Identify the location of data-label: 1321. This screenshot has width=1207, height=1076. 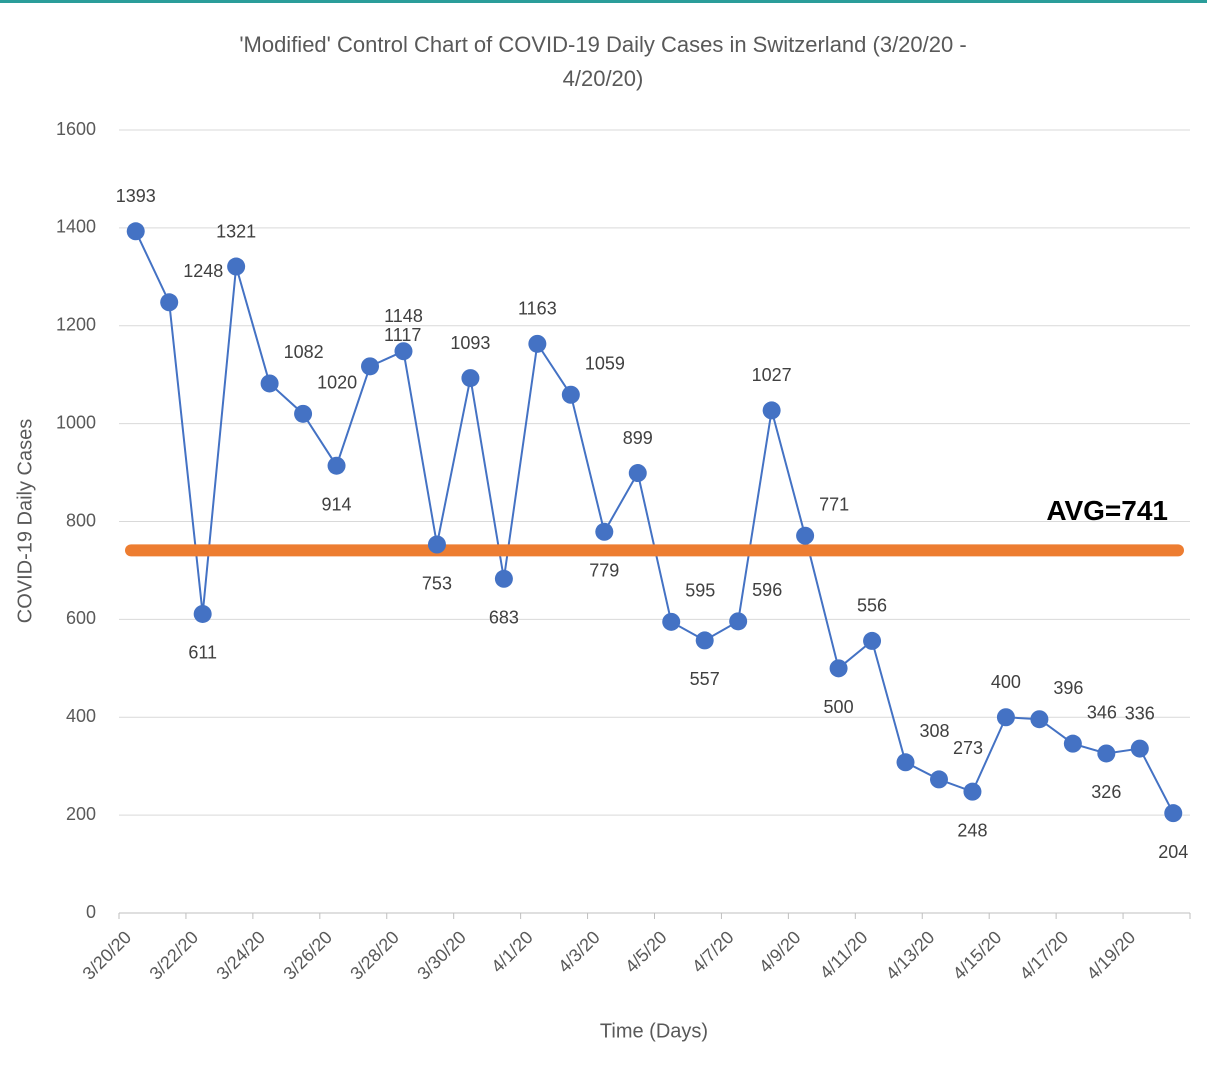
(236, 231).